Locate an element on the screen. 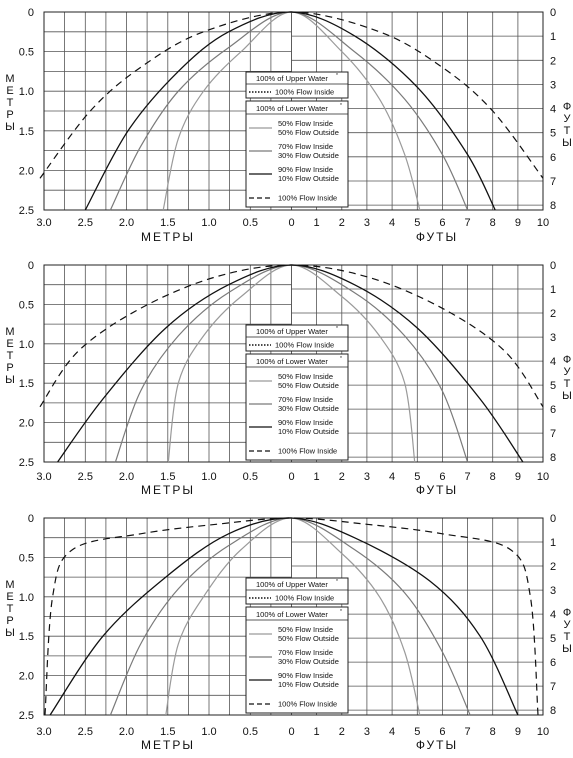  y-right-tick-label: 2 is located at coordinates (553, 567).